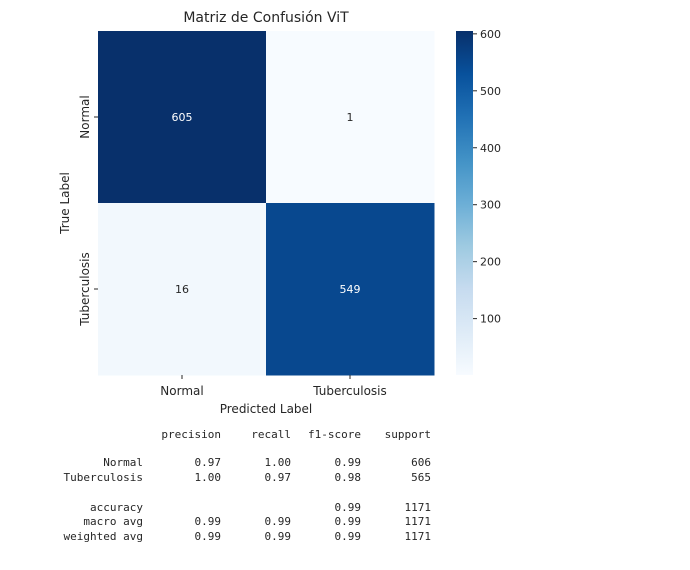  Describe the element at coordinates (65, 203) in the screenshot. I see `y-axis-label: True Label` at that location.